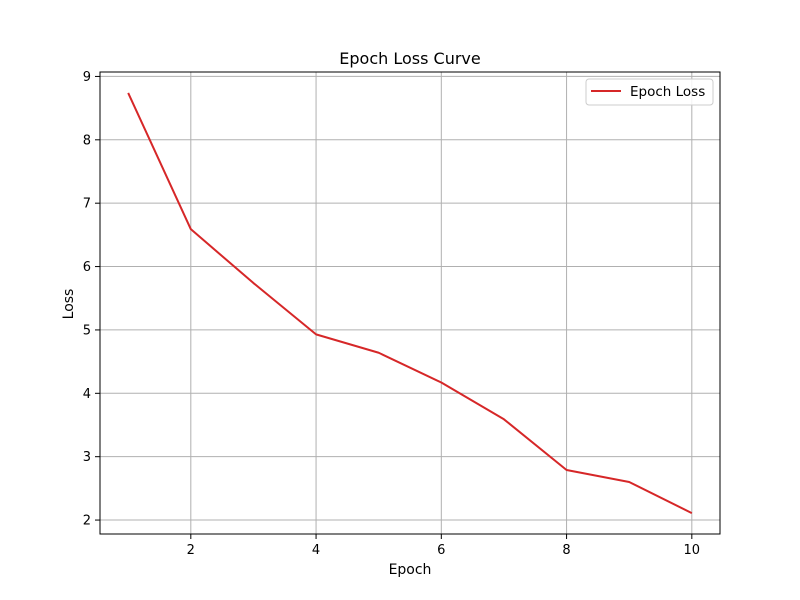 This screenshot has height=600, width=800. What do you see at coordinates (87, 204) in the screenshot?
I see `y-tick-label-7: 7` at bounding box center [87, 204].